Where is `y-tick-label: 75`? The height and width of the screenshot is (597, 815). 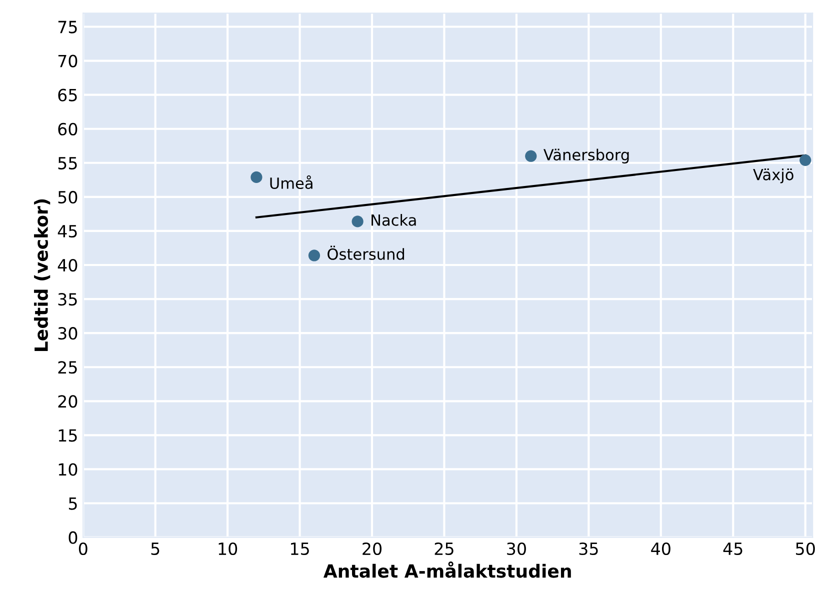
y-tick-label: 75 is located at coordinates (67, 27).